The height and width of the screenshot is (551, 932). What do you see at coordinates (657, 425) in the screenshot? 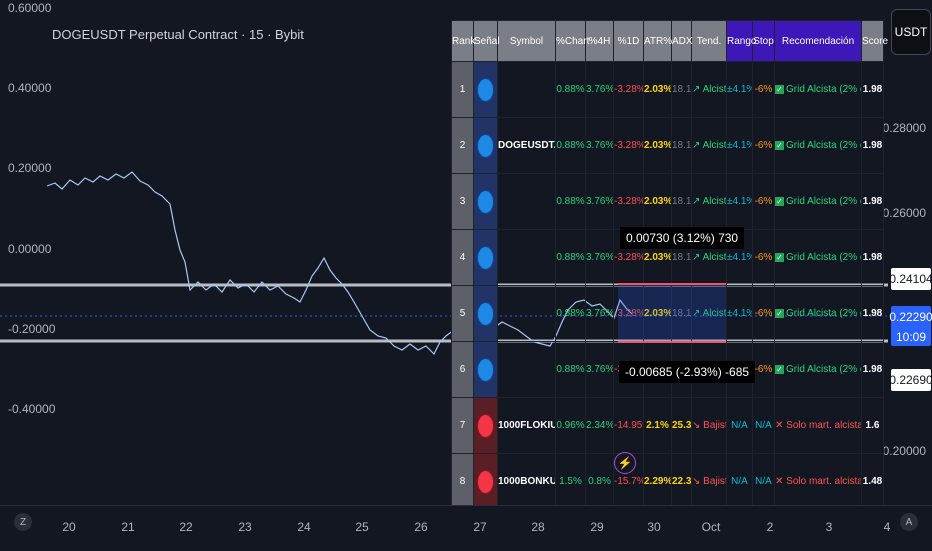
I see `atr-pct-cell: 2.1%` at bounding box center [657, 425].